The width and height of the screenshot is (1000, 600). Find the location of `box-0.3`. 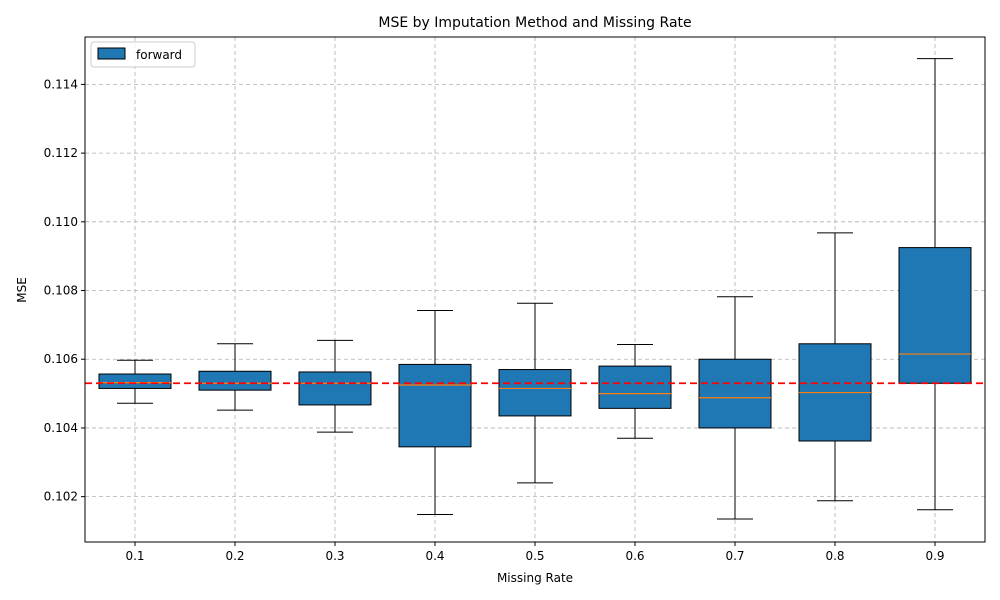

box-0.3 is located at coordinates (335, 386).